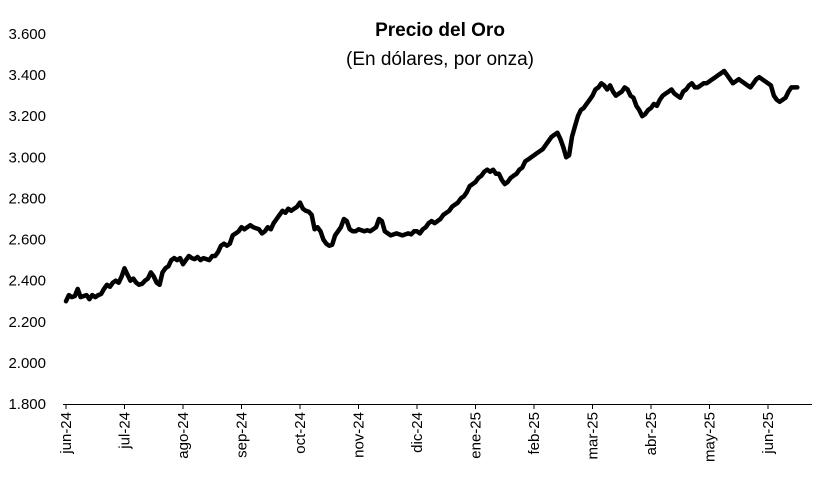 This screenshot has width=840, height=493. I want to click on x-tick-label: jun-25, so click(768, 433).